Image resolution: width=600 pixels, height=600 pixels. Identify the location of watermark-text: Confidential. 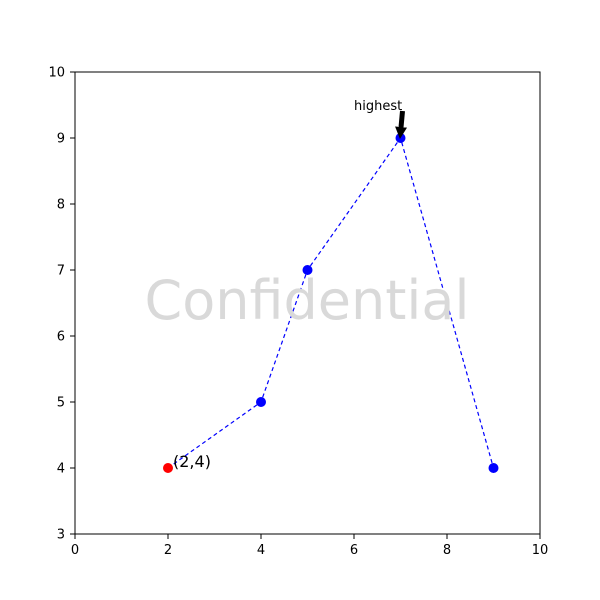
(307, 300).